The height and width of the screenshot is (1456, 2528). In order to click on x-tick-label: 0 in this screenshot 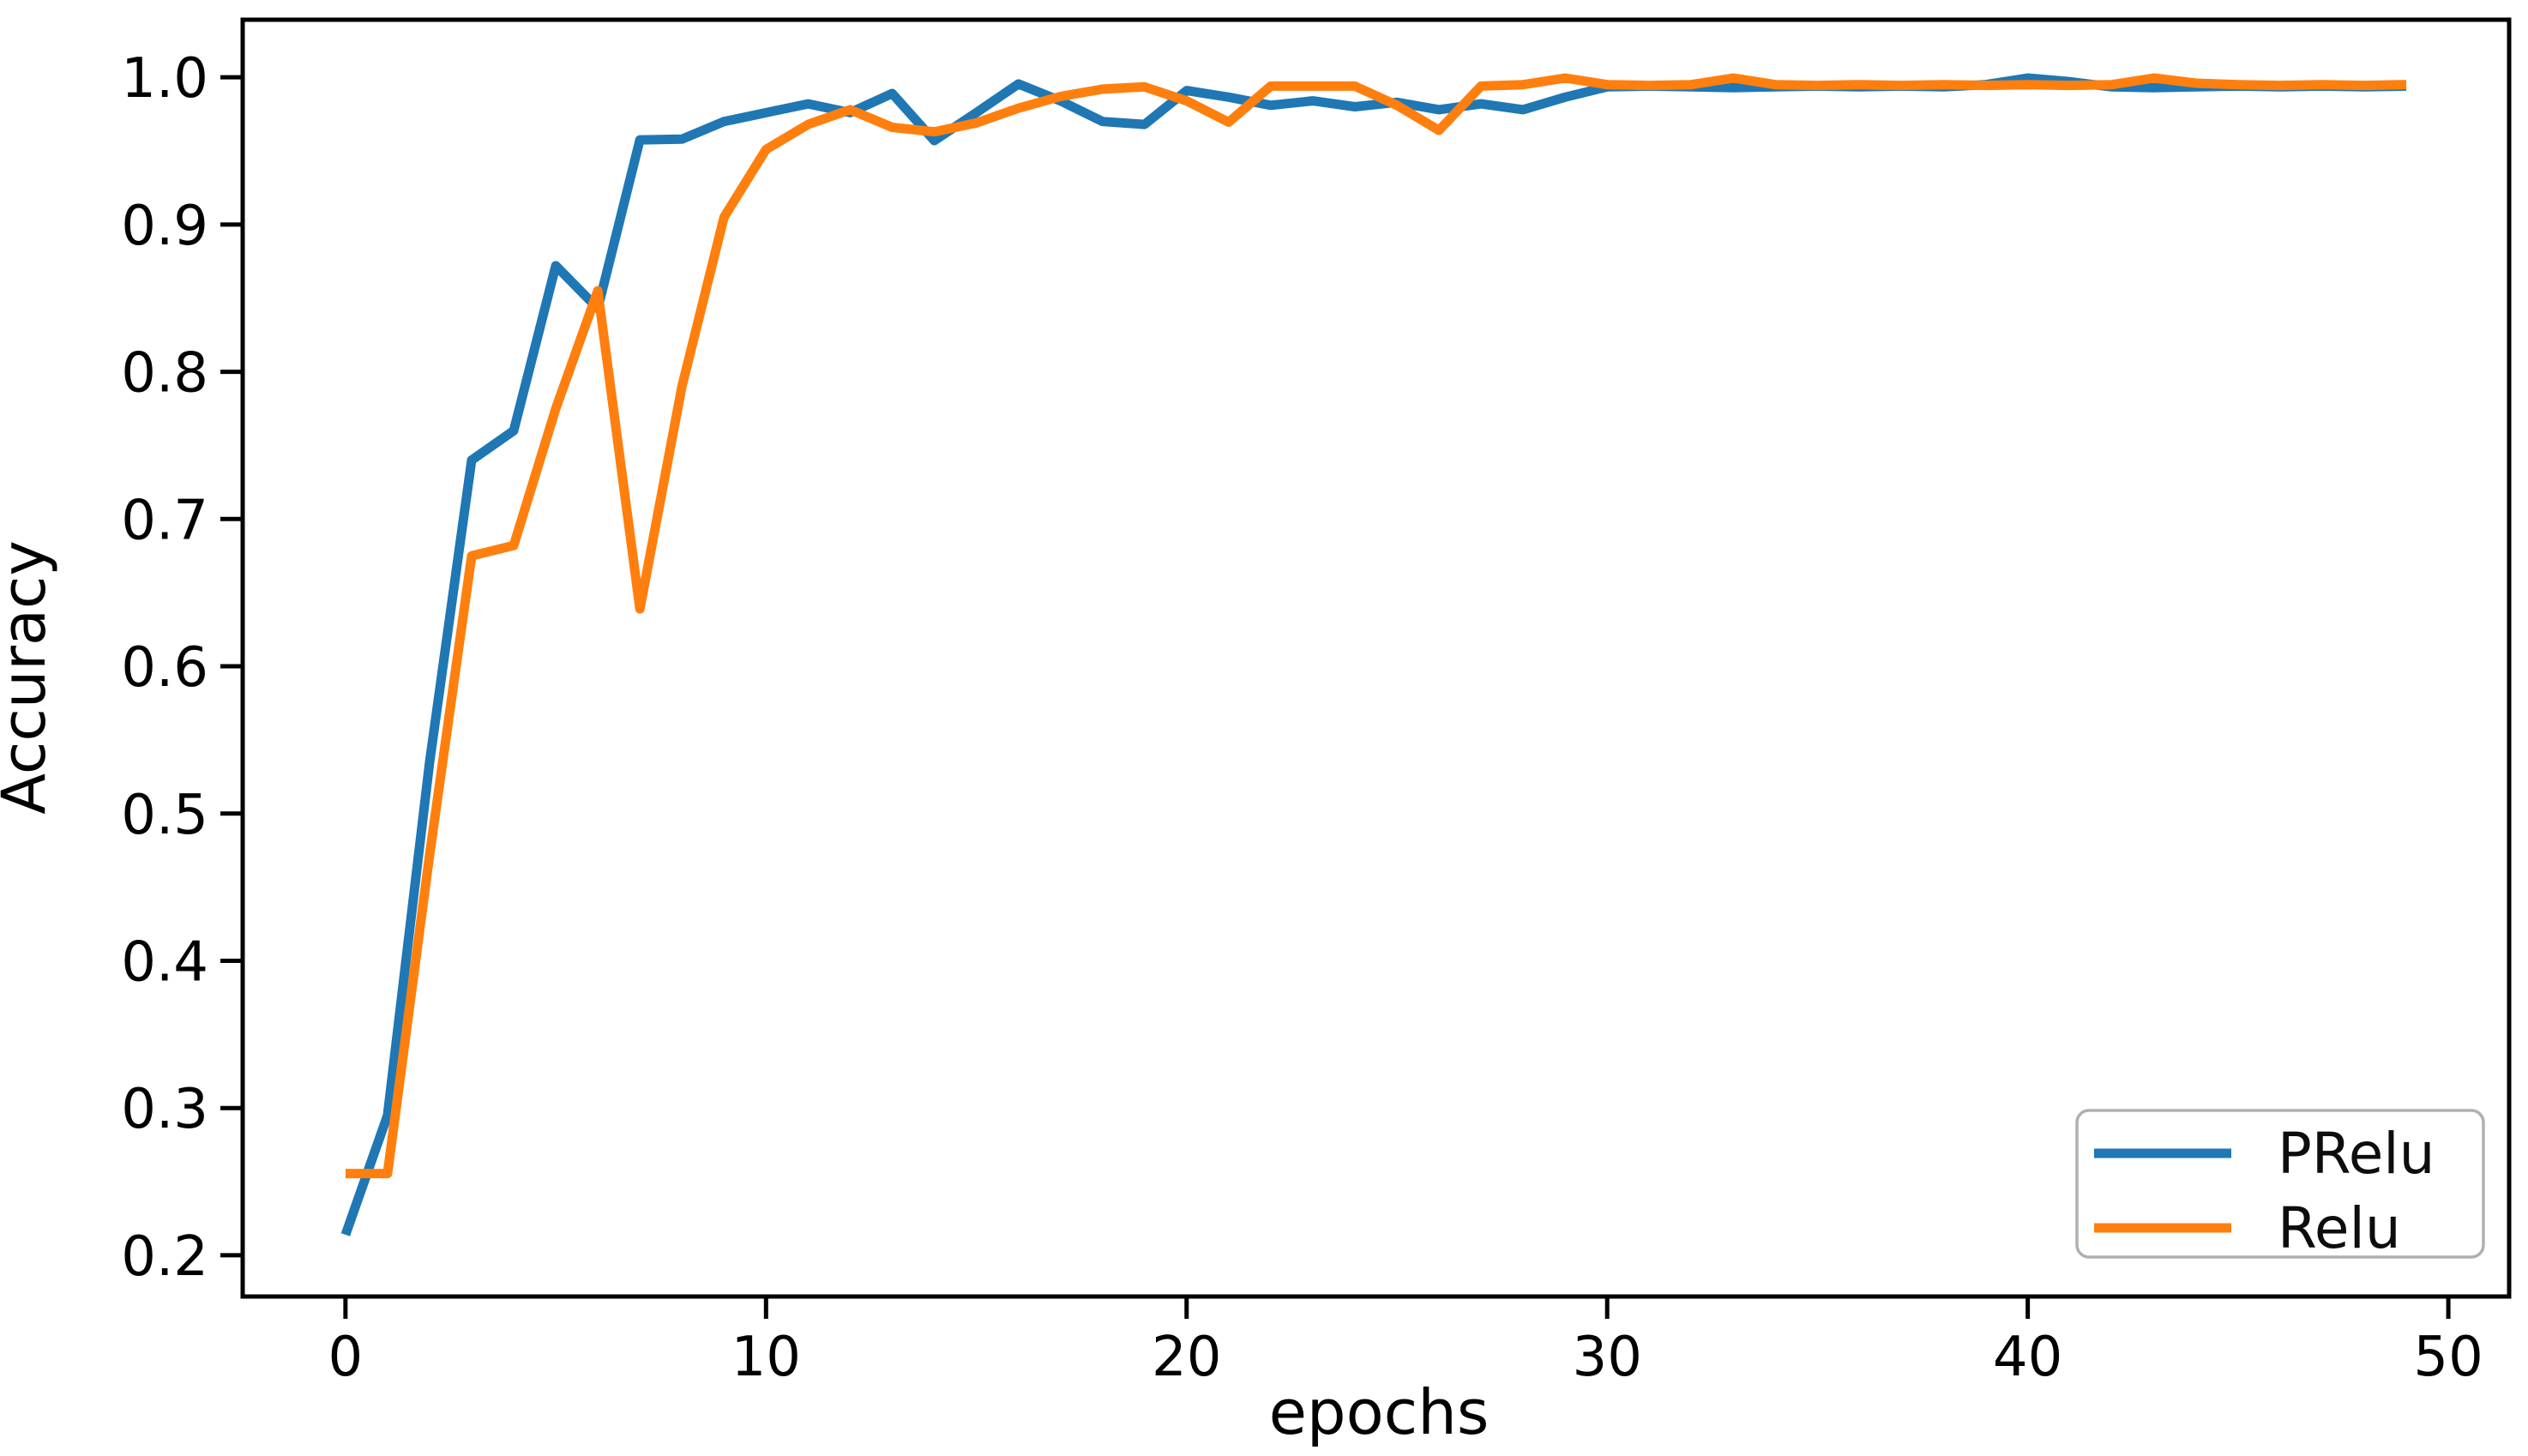, I will do `click(346, 1358)`.